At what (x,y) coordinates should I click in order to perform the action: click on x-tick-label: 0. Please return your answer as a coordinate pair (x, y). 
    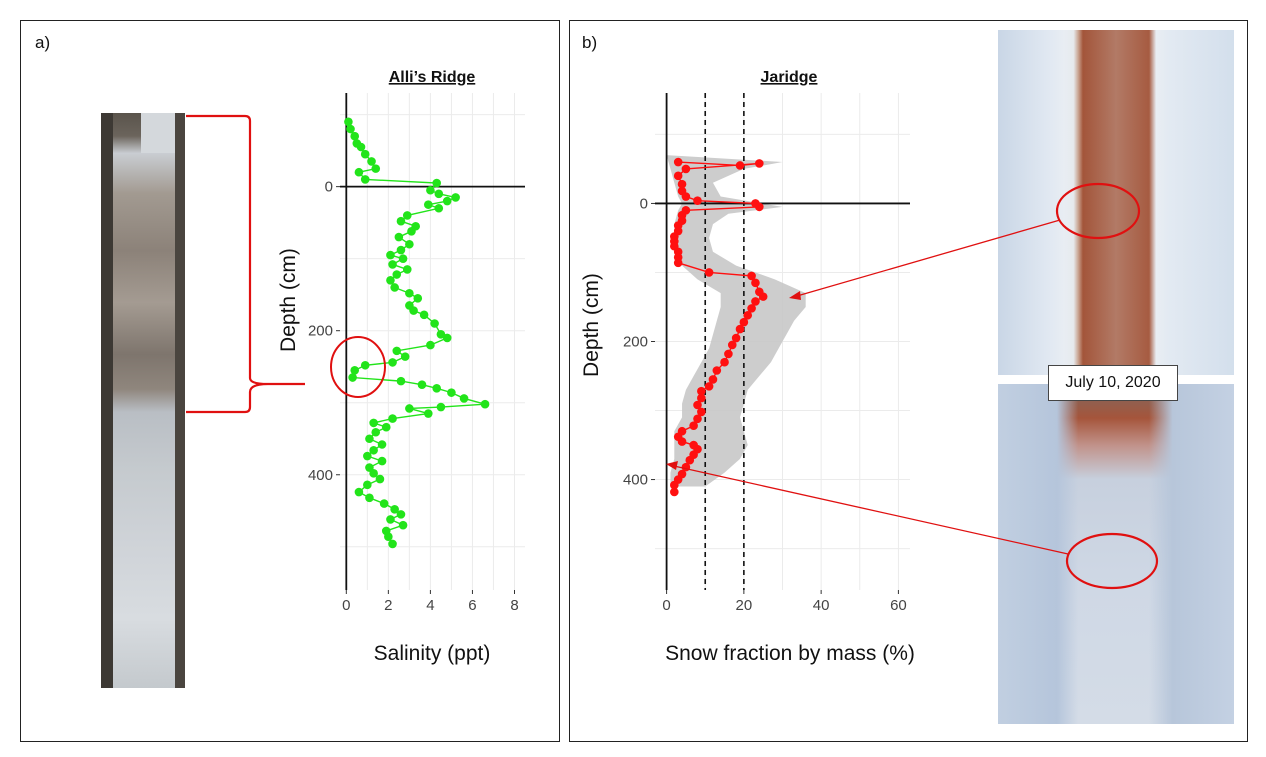
    Looking at the image, I should click on (346, 605).